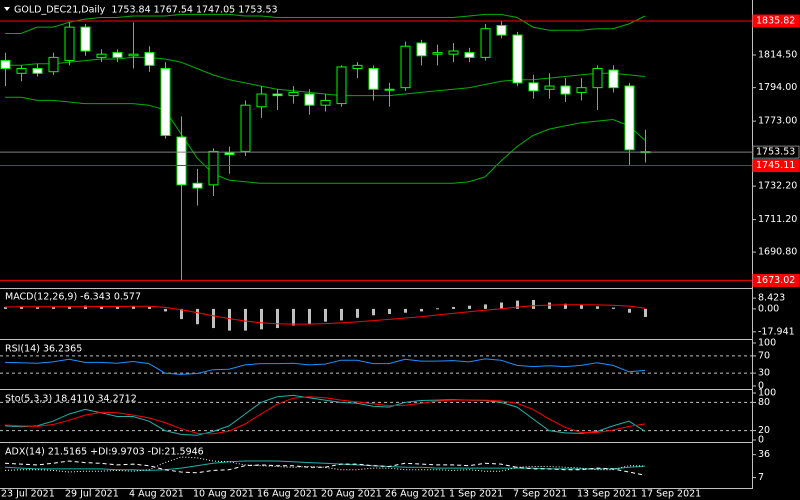 The height and width of the screenshot is (500, 800). I want to click on price-level-label: 1835.82, so click(775, 21).